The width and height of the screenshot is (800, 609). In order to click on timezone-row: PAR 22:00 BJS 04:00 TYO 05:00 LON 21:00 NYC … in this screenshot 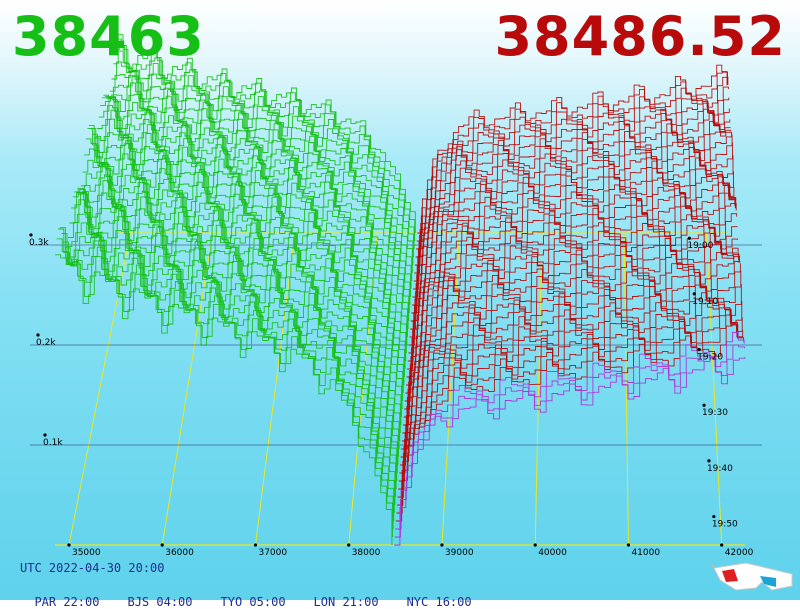, I will do `click(260, 595)`.